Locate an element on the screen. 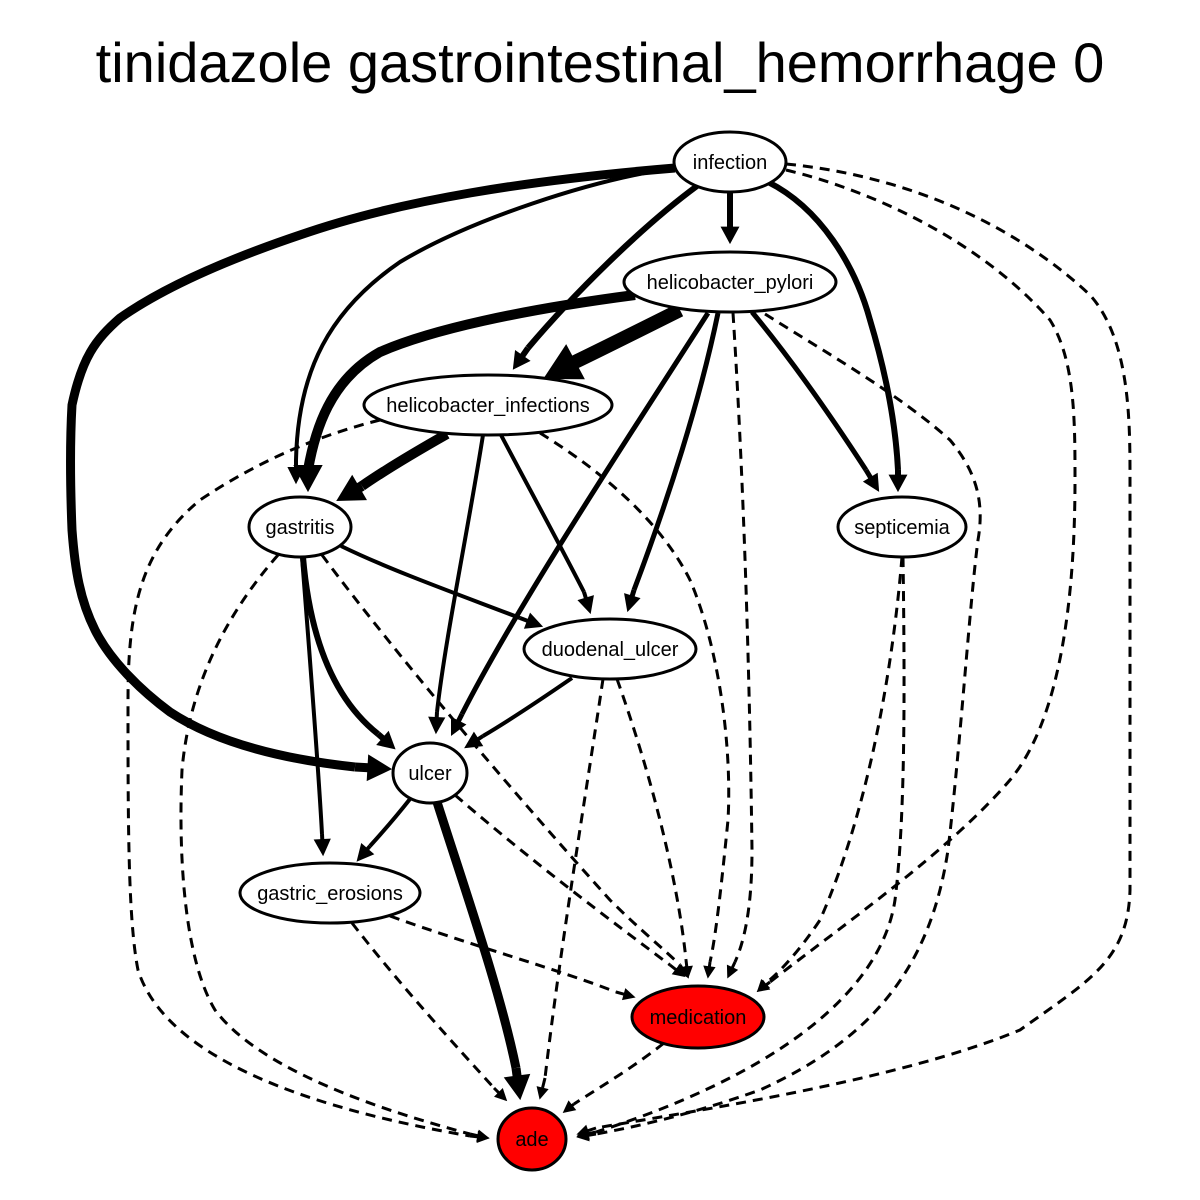  node-gastric_erosions: gastric_erosions is located at coordinates (330, 893).